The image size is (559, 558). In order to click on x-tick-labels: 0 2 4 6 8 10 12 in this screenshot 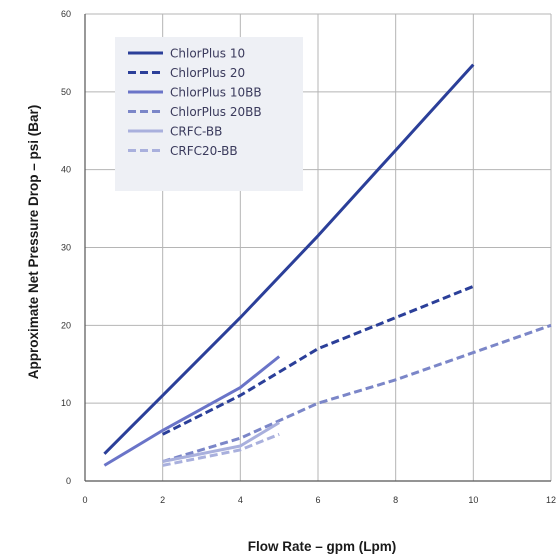, I will do `click(319, 500)`.